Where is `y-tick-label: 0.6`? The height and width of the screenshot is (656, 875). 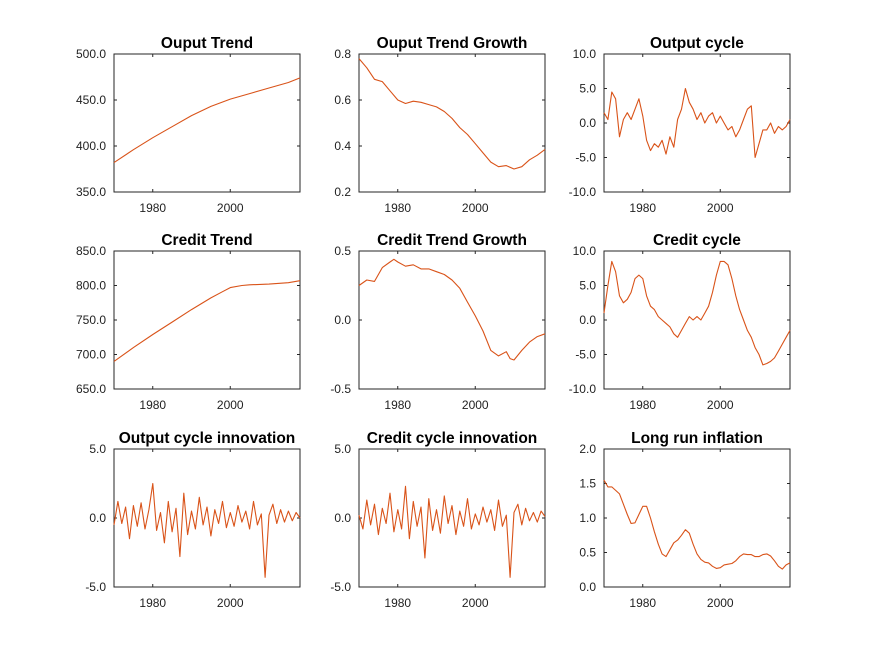
y-tick-label: 0.6 is located at coordinates (342, 100).